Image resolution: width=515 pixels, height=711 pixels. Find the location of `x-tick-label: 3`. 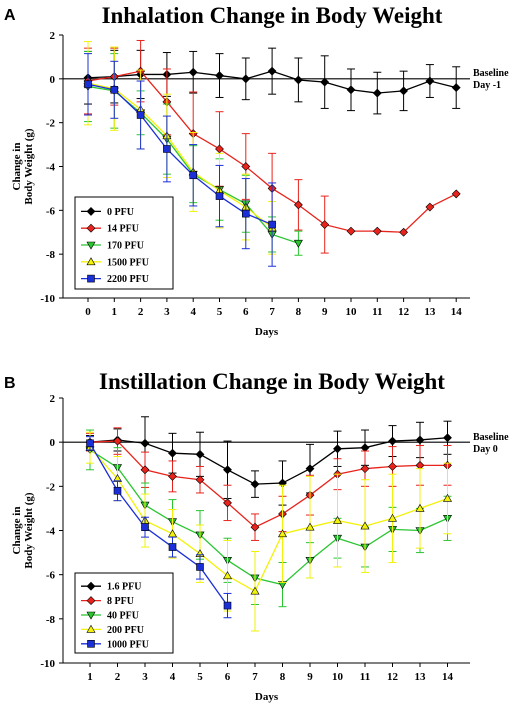

x-tick-label: 3 is located at coordinates (145, 677).